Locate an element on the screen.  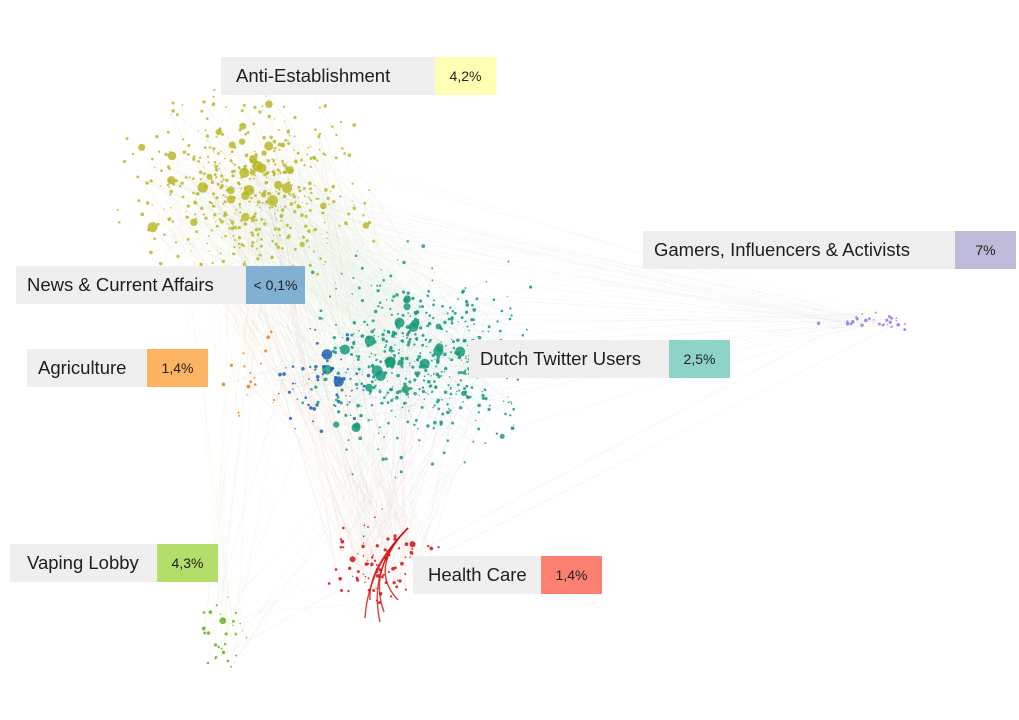
label-gamers-influencers-activists: Gamers, Influencers & Activists 7% is located at coordinates (829, 250).